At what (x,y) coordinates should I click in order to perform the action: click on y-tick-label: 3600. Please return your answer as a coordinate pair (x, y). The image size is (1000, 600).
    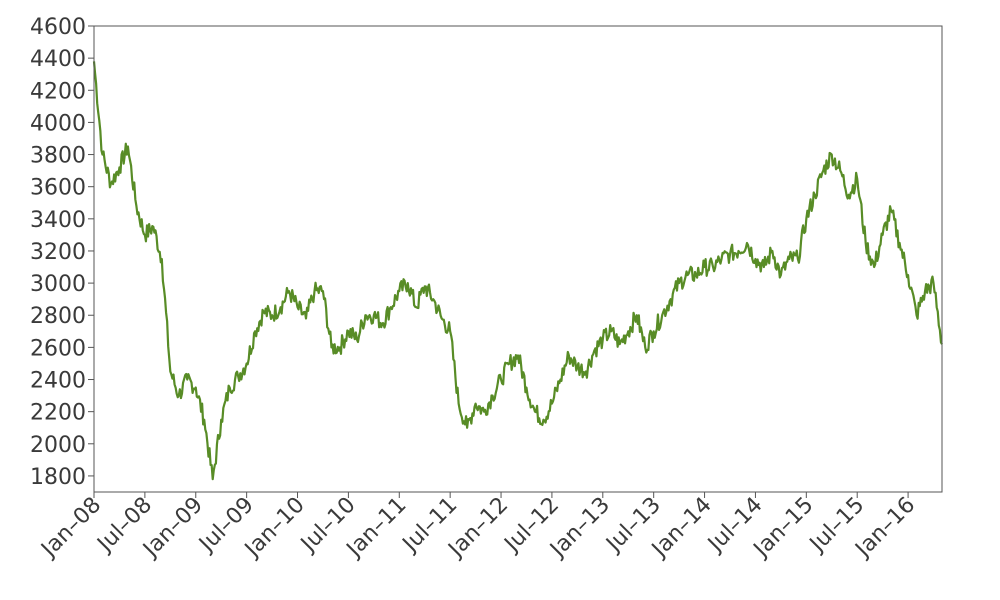
    Looking at the image, I should click on (58, 188).